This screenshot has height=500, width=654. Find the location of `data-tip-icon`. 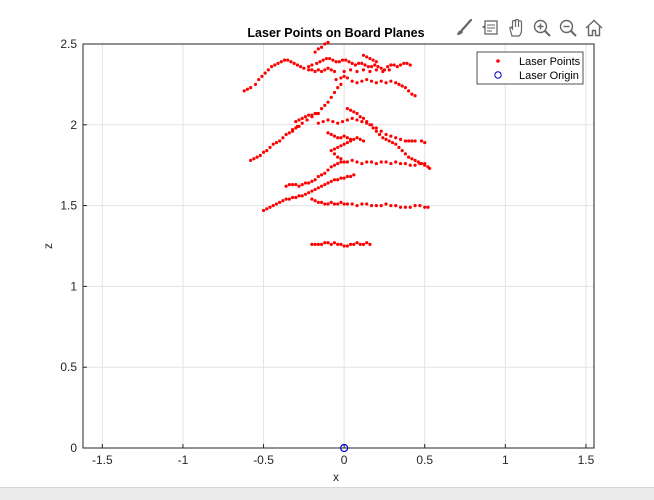

data-tip-icon is located at coordinates (490, 28).